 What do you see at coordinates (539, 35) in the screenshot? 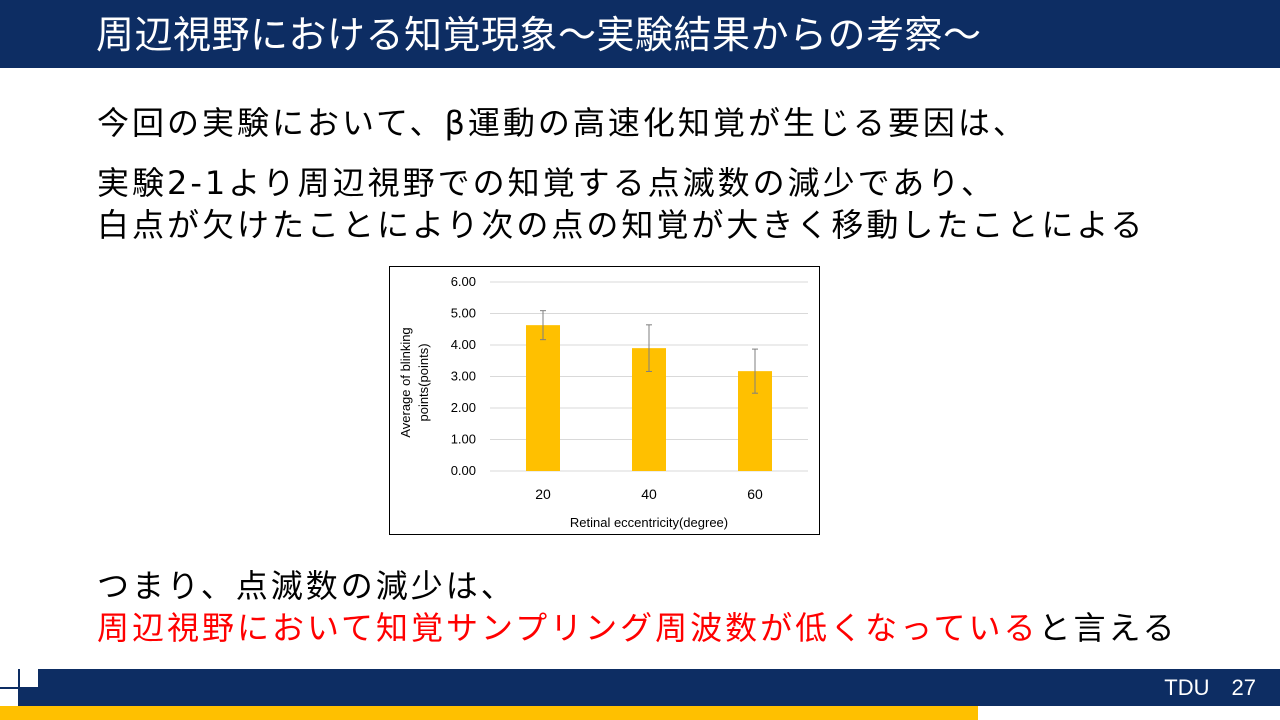
I see `slide-title: 周辺視野における知覚現象～実験結果からの考察～` at bounding box center [539, 35].